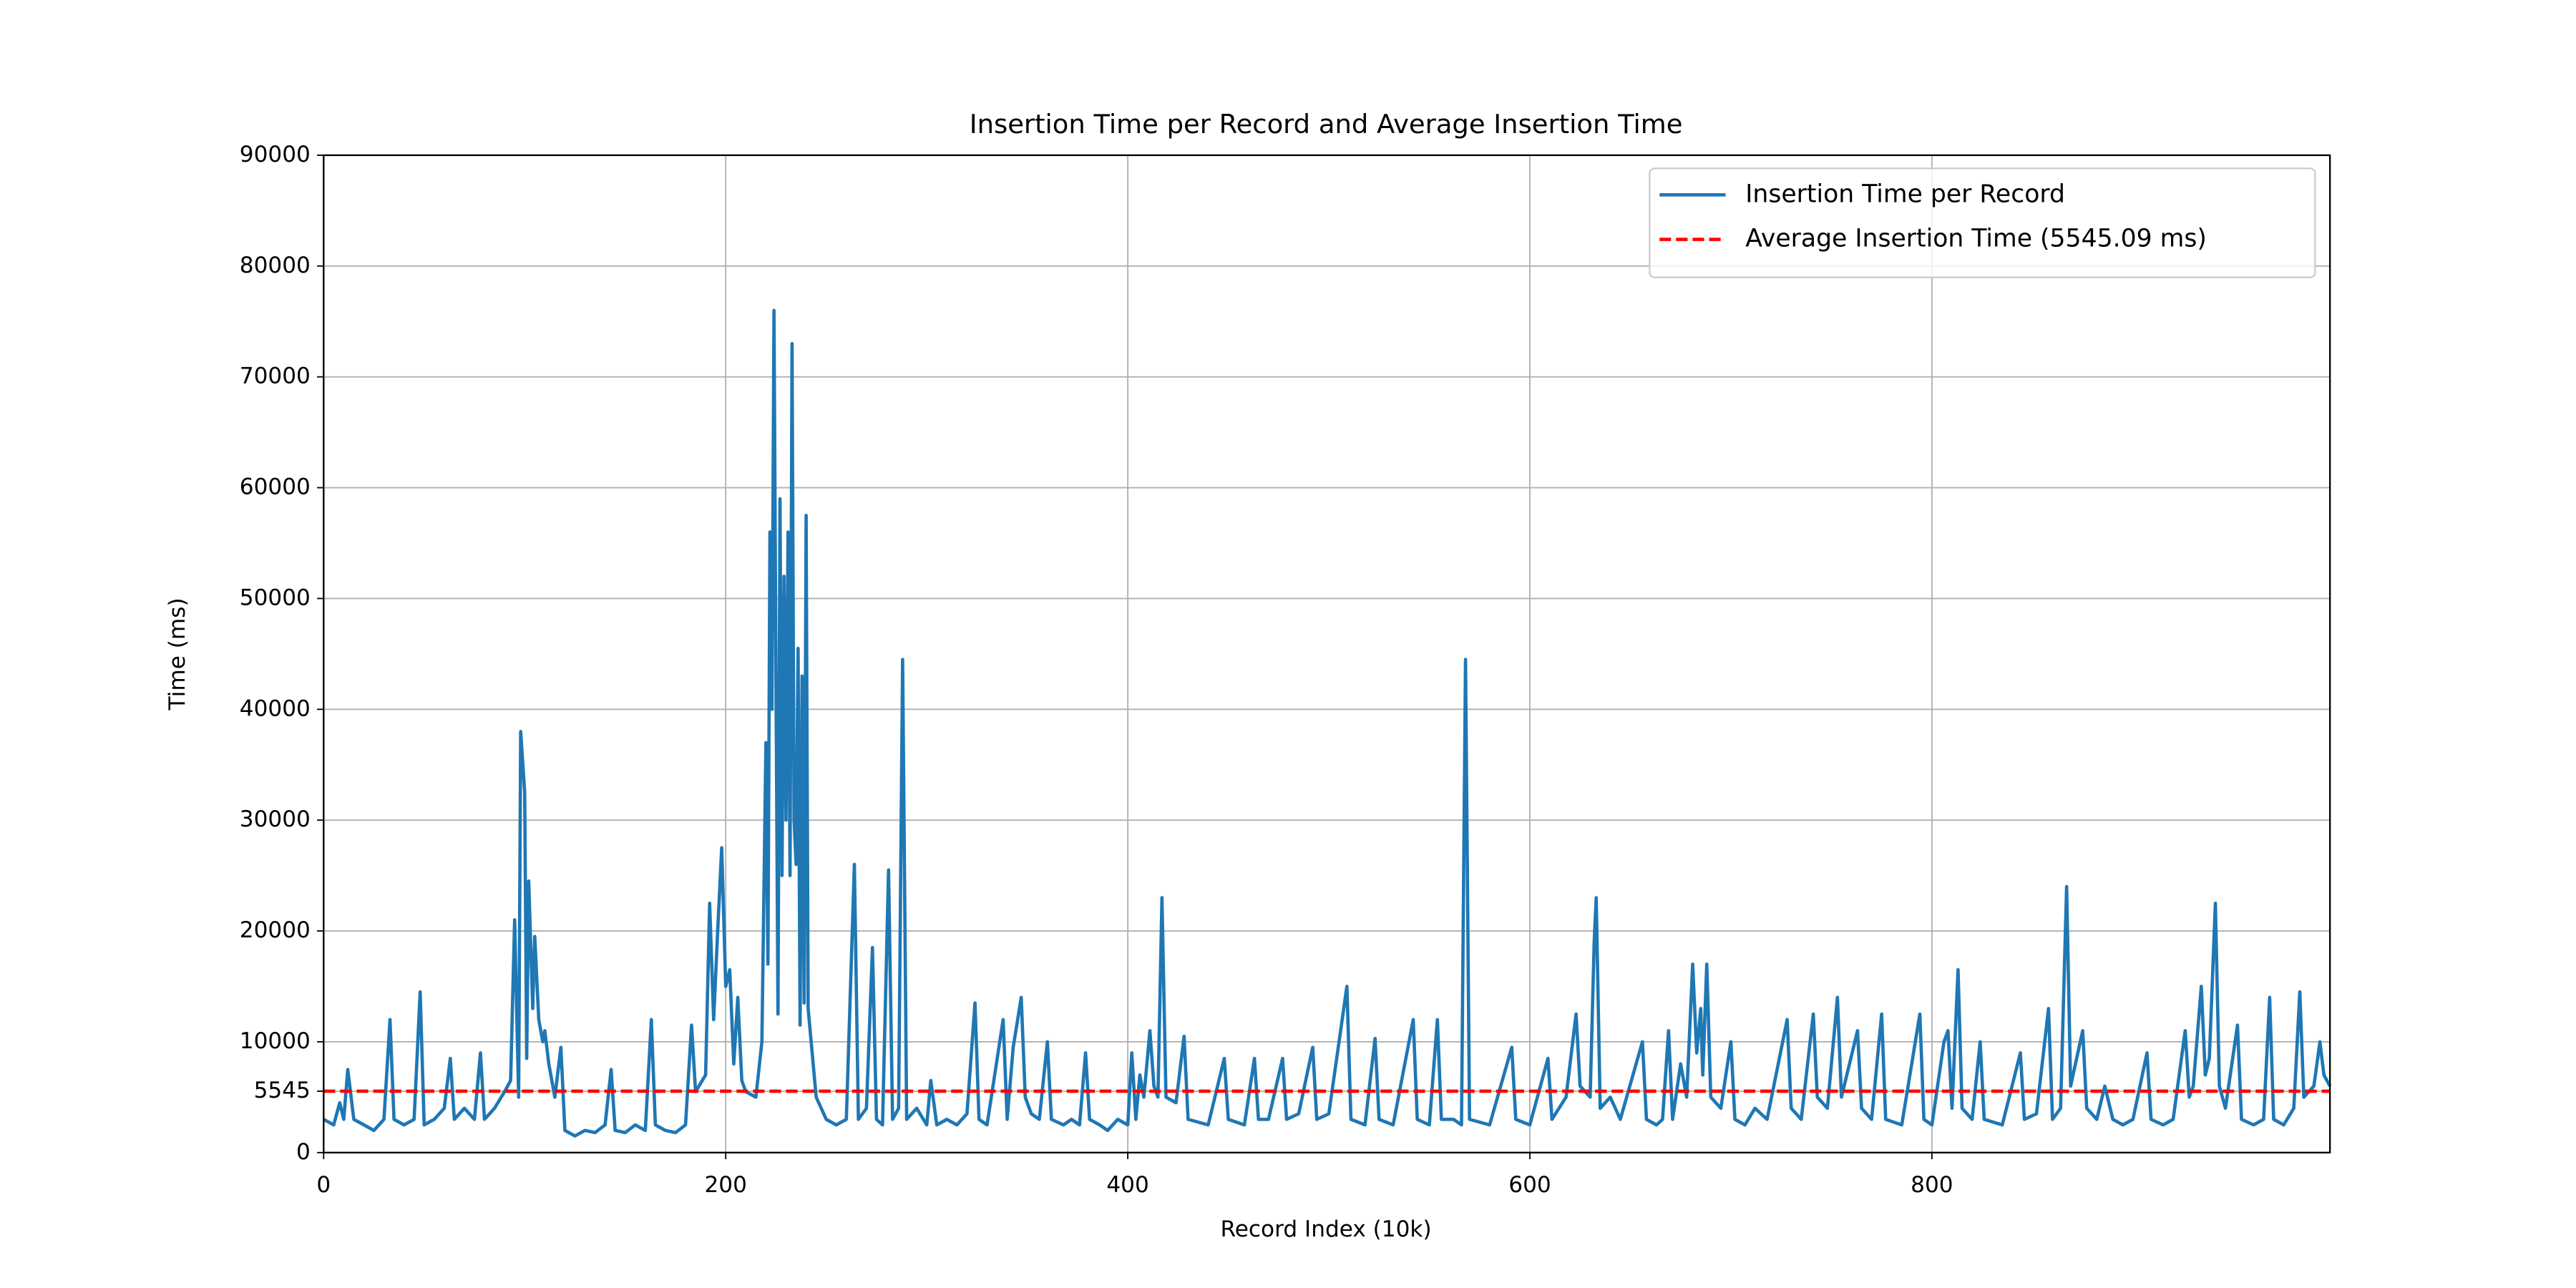  Describe the element at coordinates (1932, 1185) in the screenshot. I see `x-tick-label: 800` at that location.